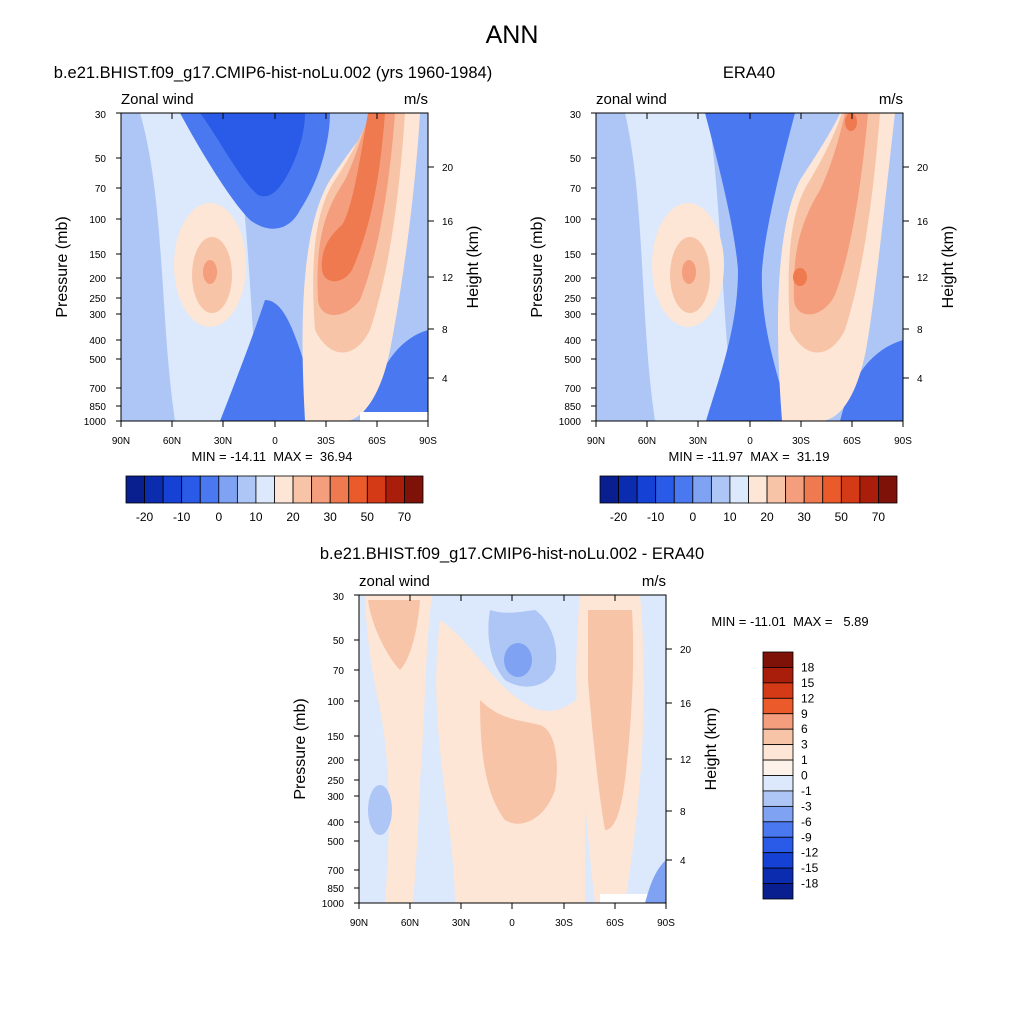  Describe the element at coordinates (806, 806) in the screenshot. I see `colorbar-label: -3` at that location.